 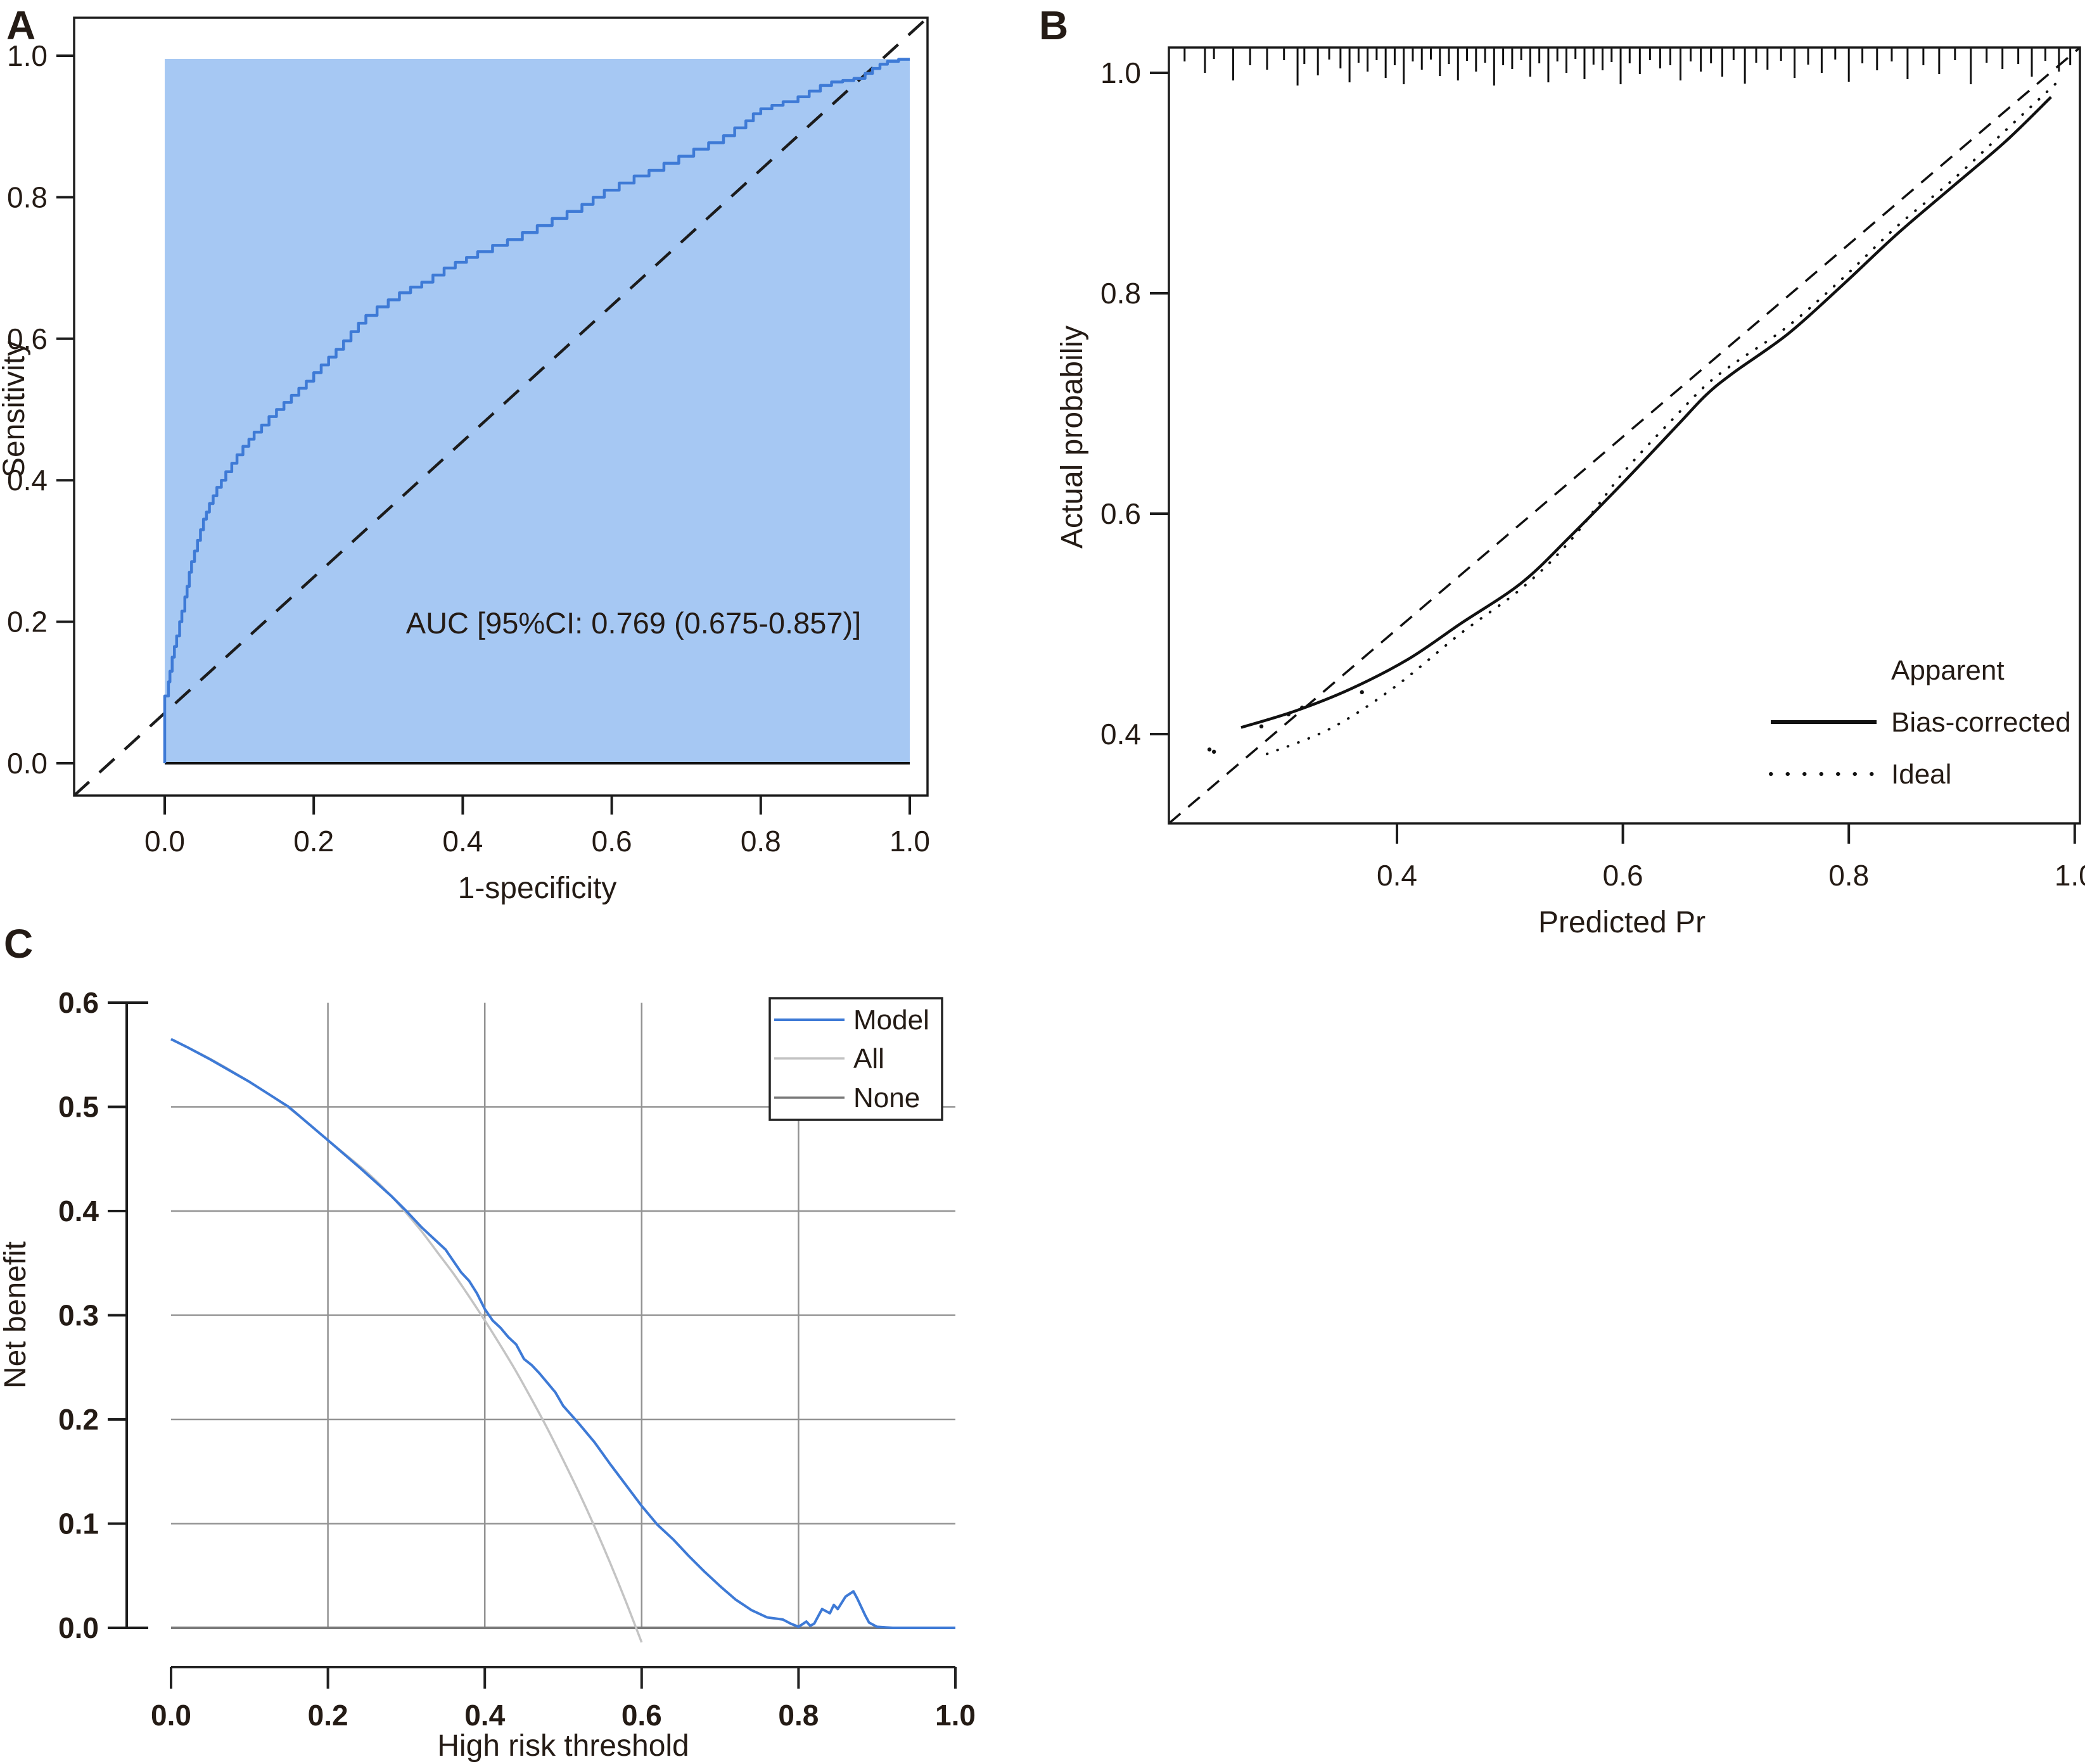 I want to click on panel-c-y-tick-label: 0.6, so click(x=78, y=1002).